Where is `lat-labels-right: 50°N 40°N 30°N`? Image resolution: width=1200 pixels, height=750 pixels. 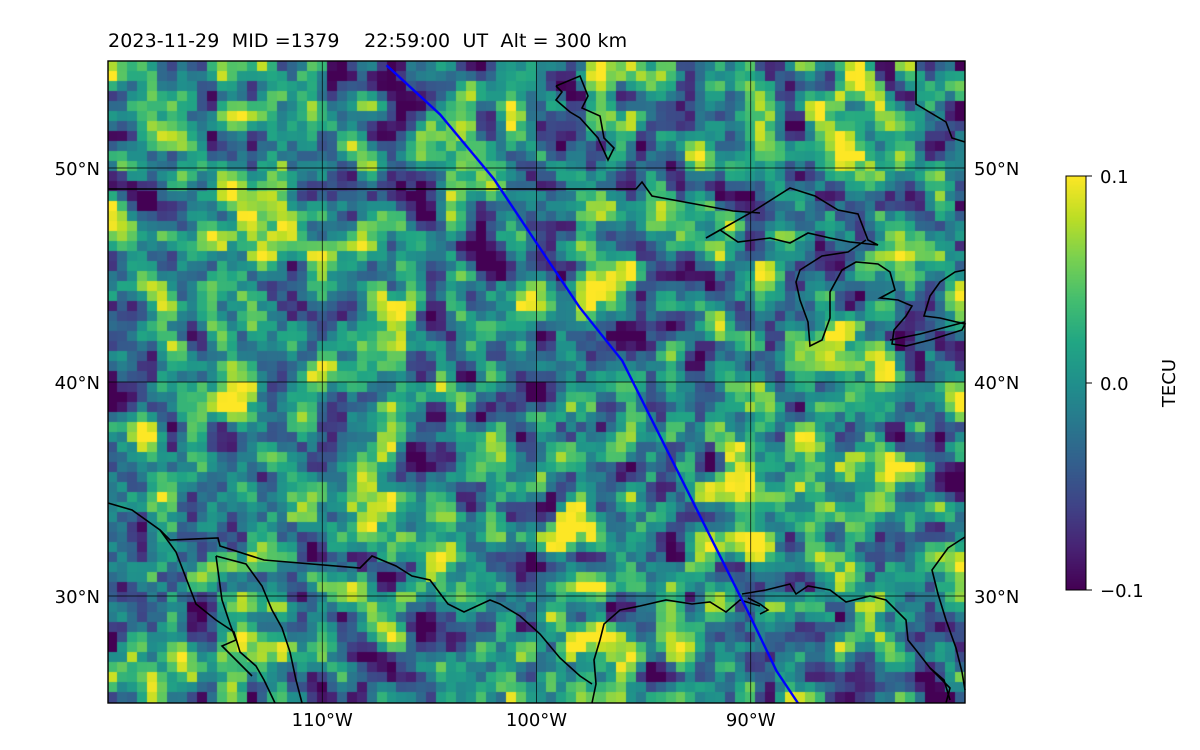
lat-labels-right: 50°N 40°N 30°N is located at coordinates (996, 383).